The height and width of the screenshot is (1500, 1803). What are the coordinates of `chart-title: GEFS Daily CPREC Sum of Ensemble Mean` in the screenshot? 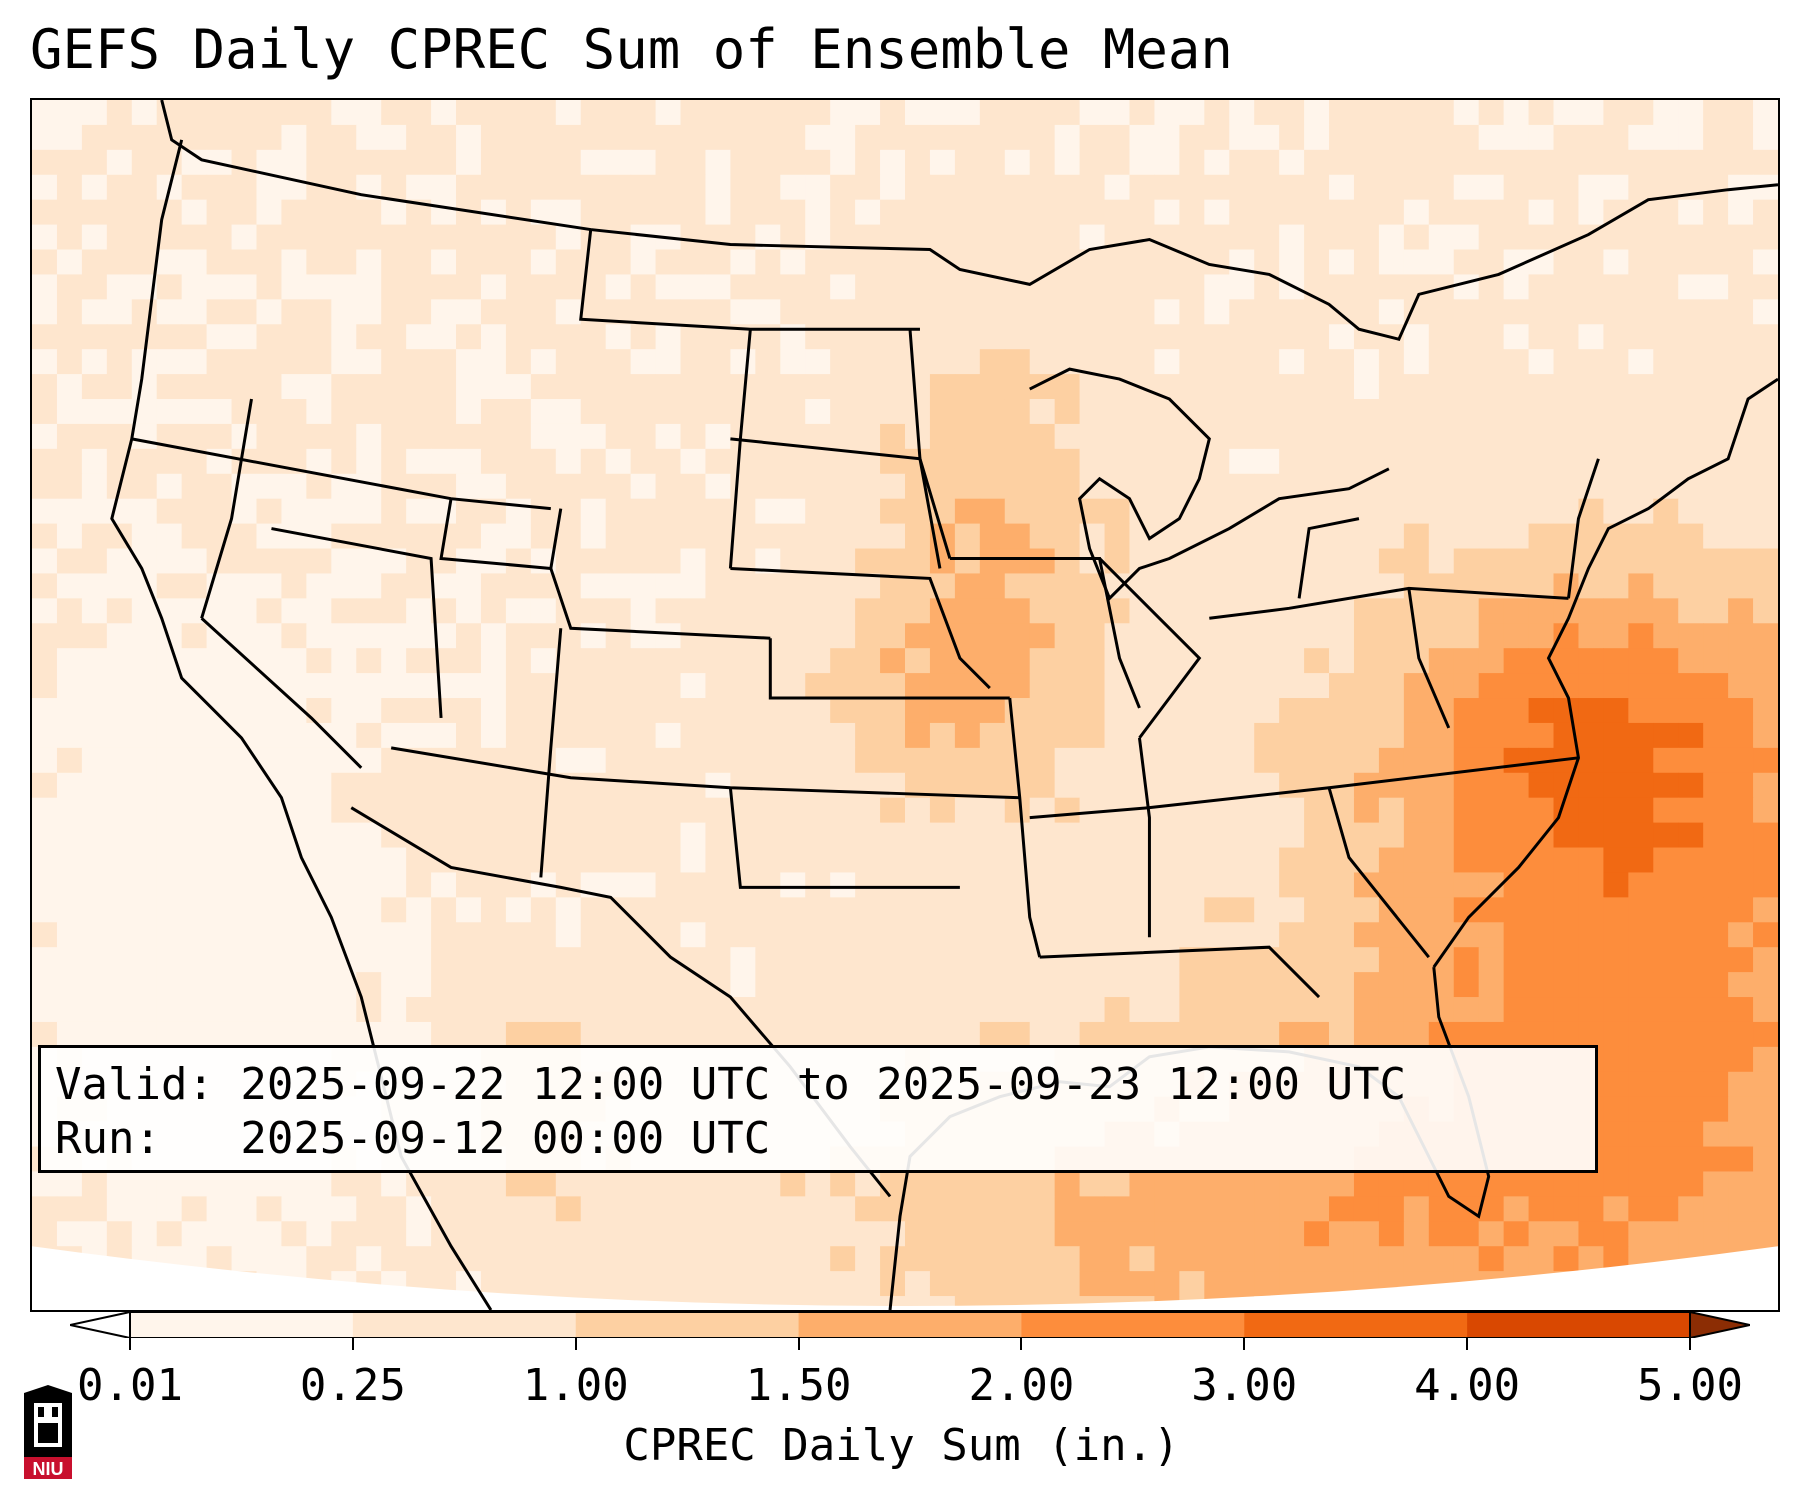 It's located at (631, 49).